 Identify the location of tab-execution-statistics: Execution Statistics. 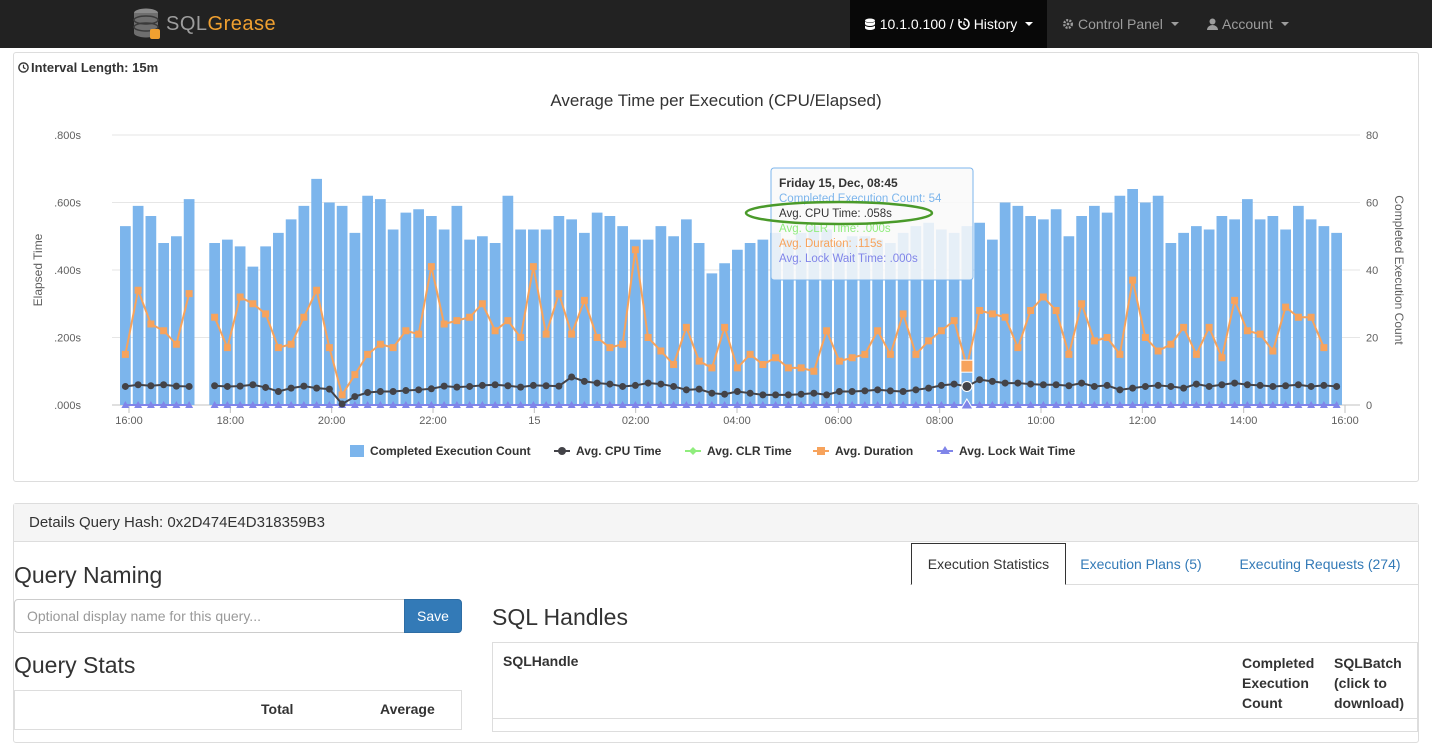
(988, 564).